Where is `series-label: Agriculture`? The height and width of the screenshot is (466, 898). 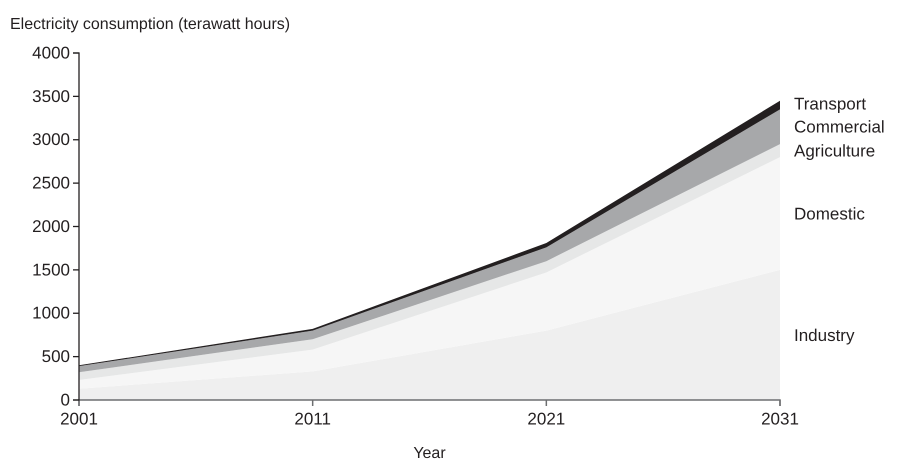
series-label: Agriculture is located at coordinates (835, 151).